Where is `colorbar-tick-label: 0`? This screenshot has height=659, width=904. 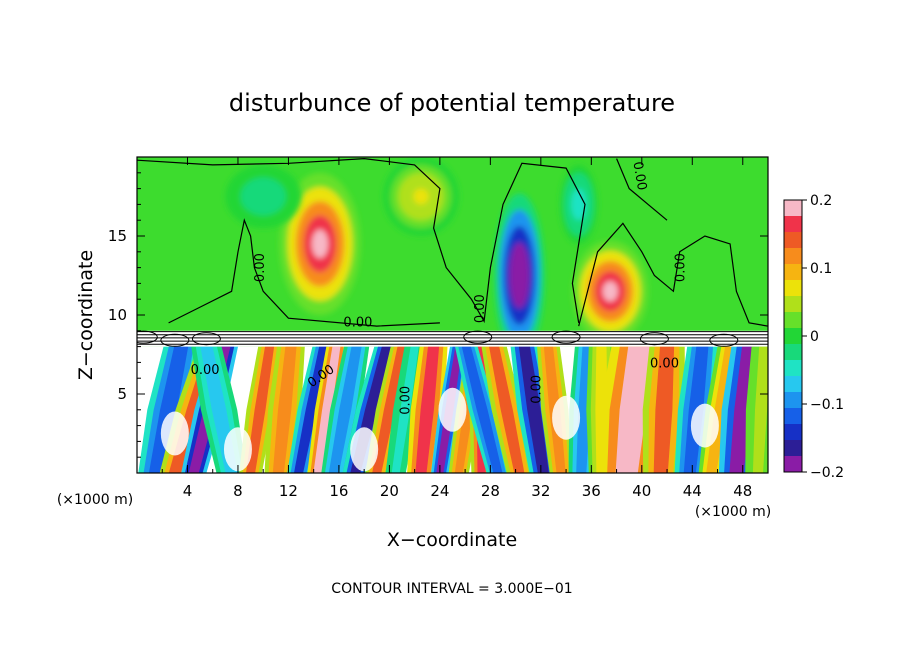
colorbar-tick-label: 0 is located at coordinates (814, 337).